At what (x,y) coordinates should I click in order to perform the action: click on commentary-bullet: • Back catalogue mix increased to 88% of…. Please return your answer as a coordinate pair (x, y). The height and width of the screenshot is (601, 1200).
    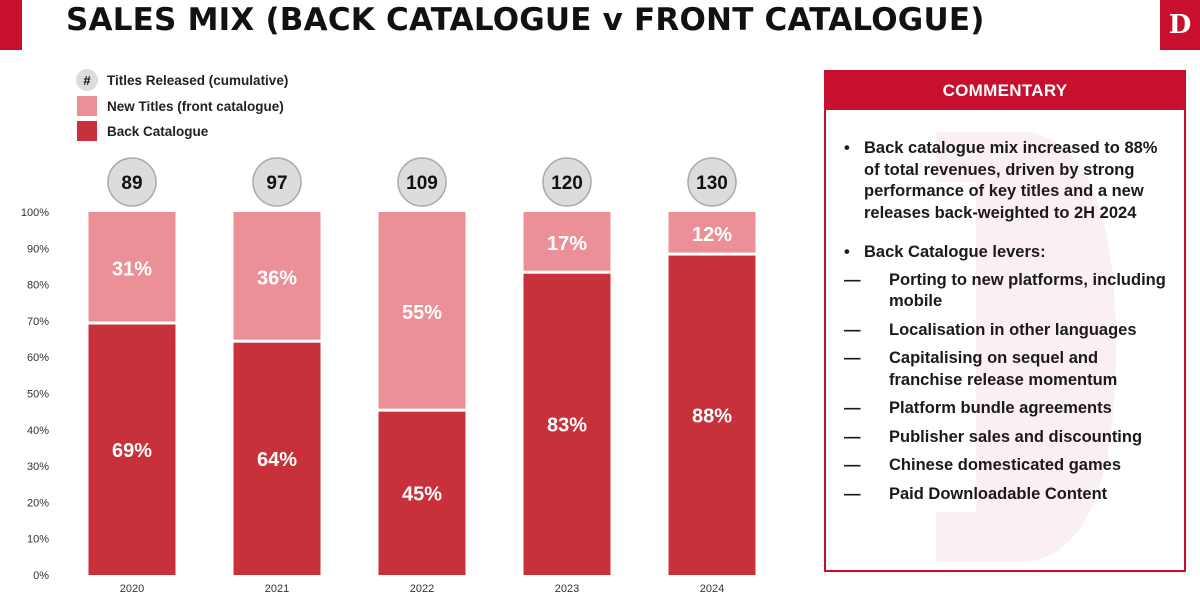
    Looking at the image, I should click on (1008, 181).